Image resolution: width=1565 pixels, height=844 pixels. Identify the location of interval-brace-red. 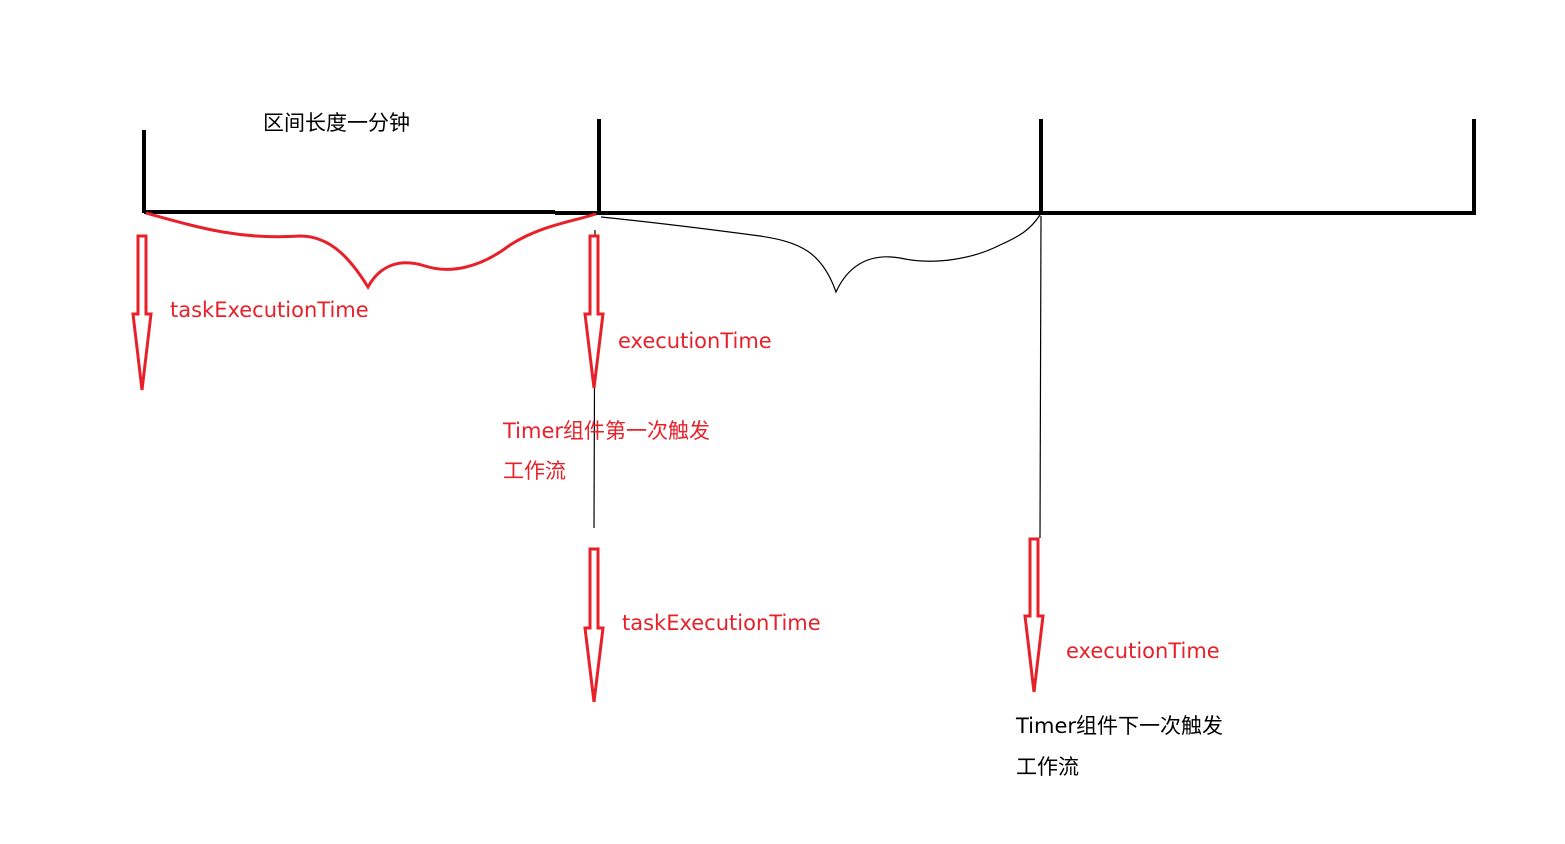
(371, 250).